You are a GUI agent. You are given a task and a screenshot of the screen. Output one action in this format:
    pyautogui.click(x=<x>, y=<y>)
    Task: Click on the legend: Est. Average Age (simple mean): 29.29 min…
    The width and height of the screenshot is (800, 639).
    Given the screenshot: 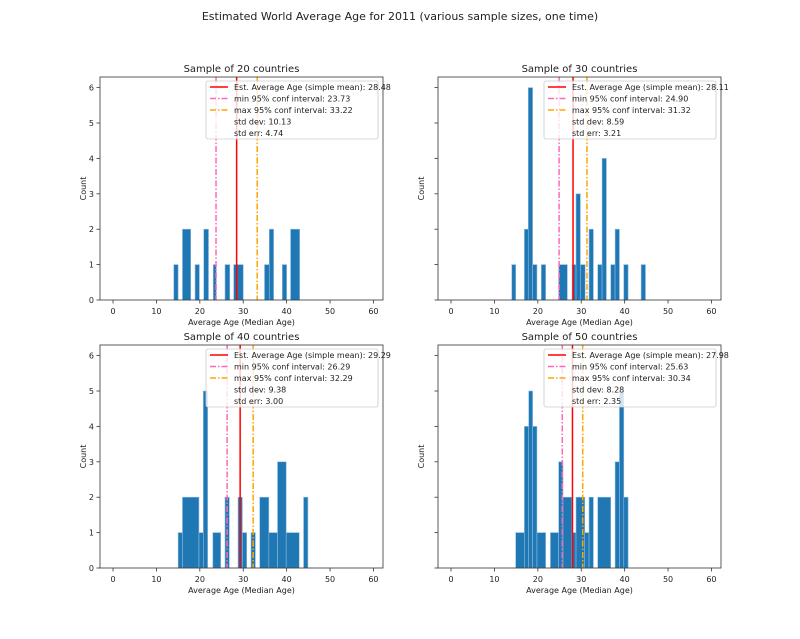 What is the action you would take?
    pyautogui.click(x=298, y=378)
    